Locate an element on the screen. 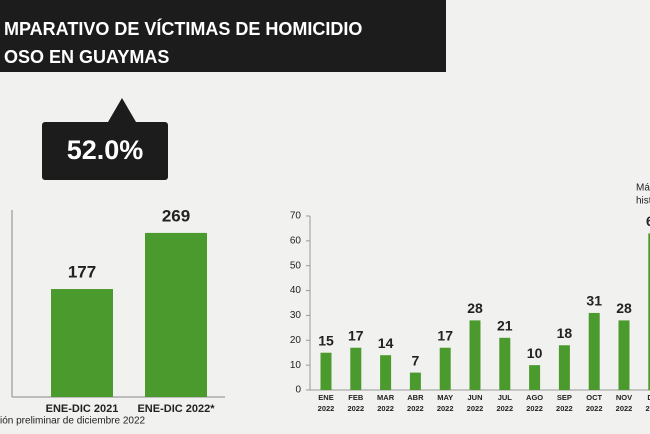 The image size is (650, 434). title-line: MPARATIVO DE VÍCTIMAS DE HOMICIDIO is located at coordinates (183, 28).